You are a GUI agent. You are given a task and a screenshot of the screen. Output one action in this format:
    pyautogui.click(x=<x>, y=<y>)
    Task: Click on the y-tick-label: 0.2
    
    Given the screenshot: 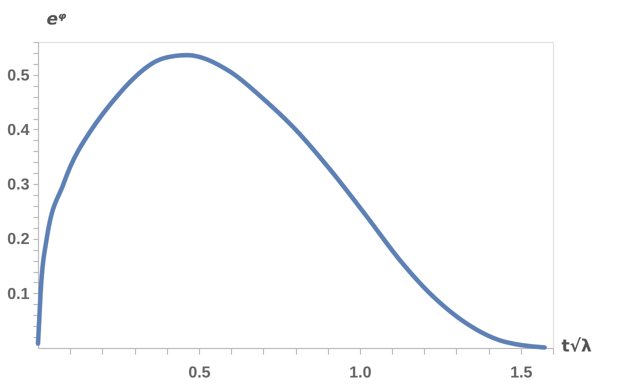 What is the action you would take?
    pyautogui.click(x=18, y=239)
    